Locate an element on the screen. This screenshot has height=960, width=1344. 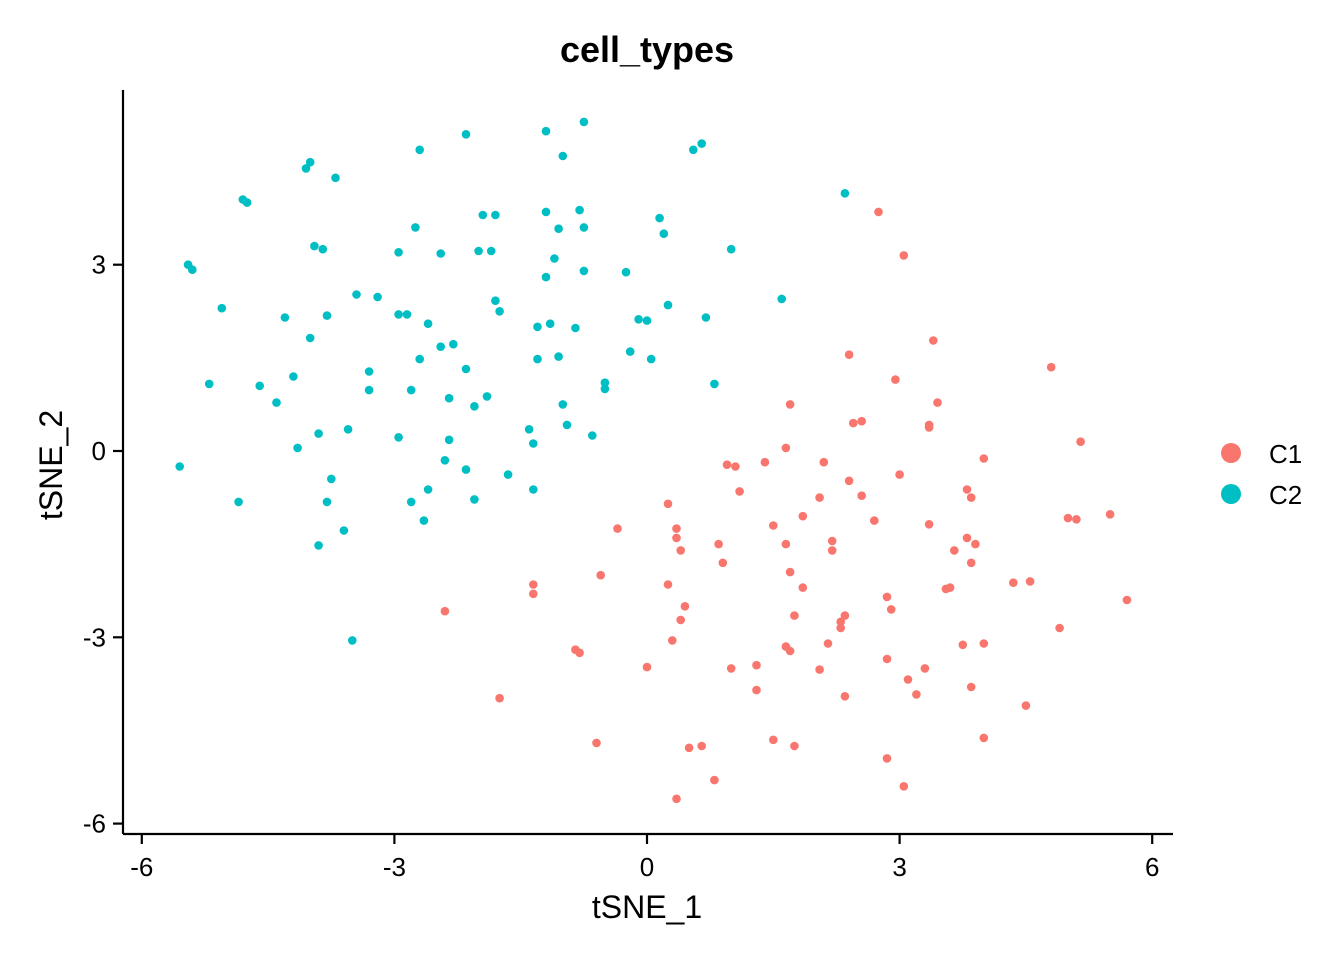
x-tick-label: -3 is located at coordinates (394, 867).